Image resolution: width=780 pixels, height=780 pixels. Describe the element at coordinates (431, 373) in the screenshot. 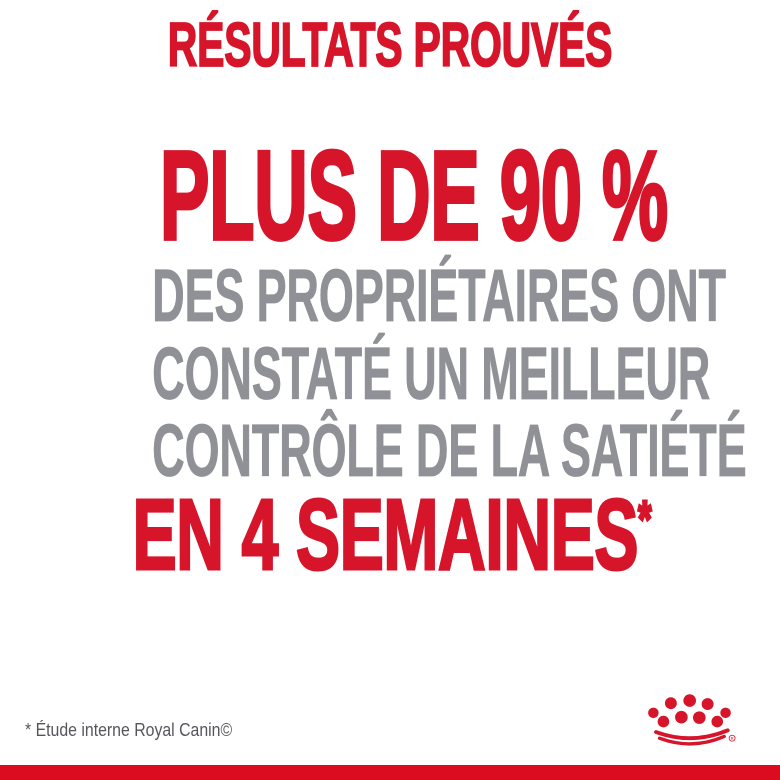

I see `claim-detail-line-2: CONSTATÉ UN MEILLEUR` at that location.